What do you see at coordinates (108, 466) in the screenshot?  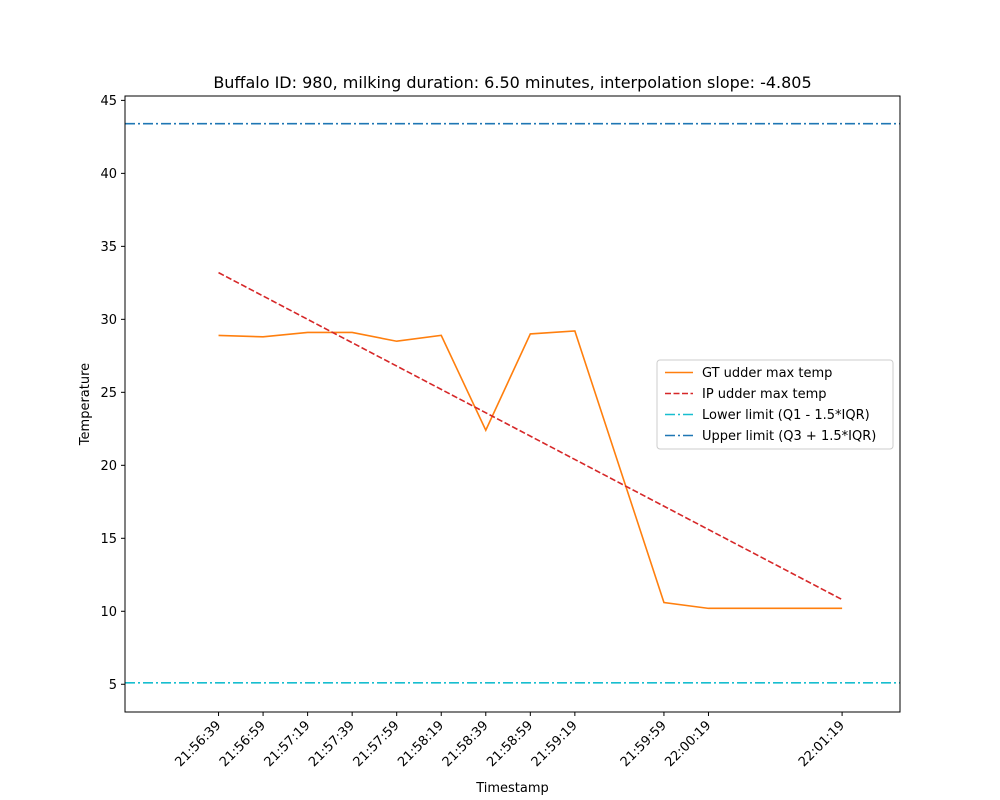 I see `y-tick-label: 20` at bounding box center [108, 466].